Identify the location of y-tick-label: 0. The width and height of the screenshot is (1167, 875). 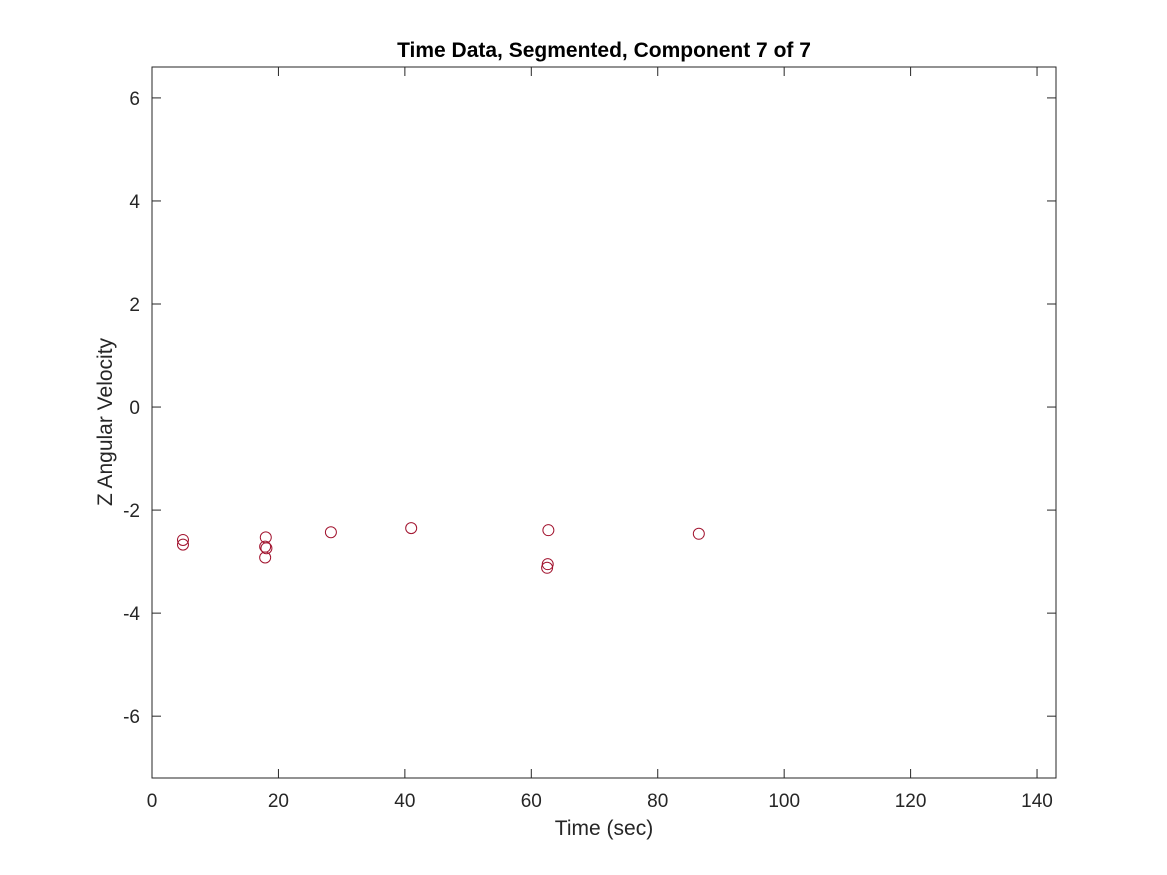
(134, 408).